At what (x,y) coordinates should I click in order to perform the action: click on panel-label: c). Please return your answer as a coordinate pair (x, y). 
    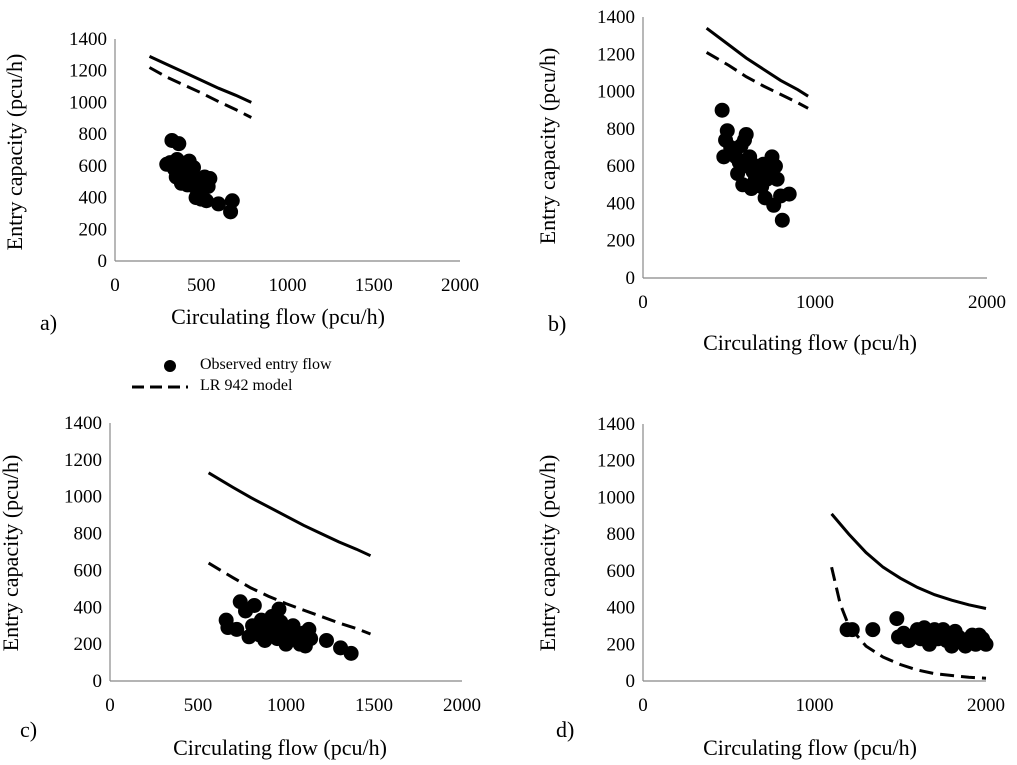
    Looking at the image, I should click on (28, 729).